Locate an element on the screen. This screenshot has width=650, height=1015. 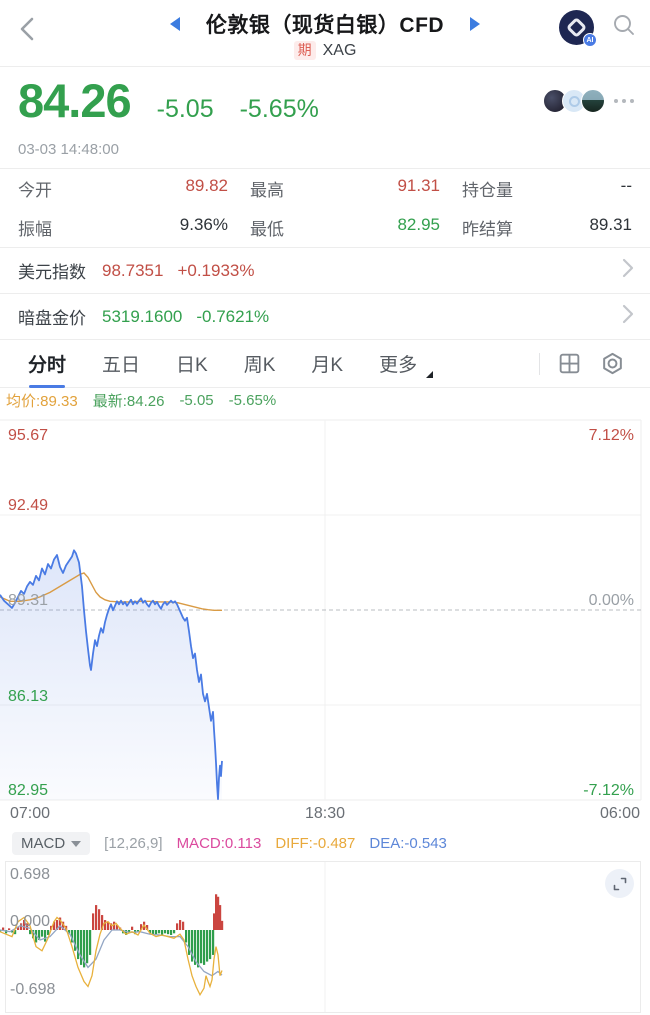
grid-layout-icon is located at coordinates (569, 363).